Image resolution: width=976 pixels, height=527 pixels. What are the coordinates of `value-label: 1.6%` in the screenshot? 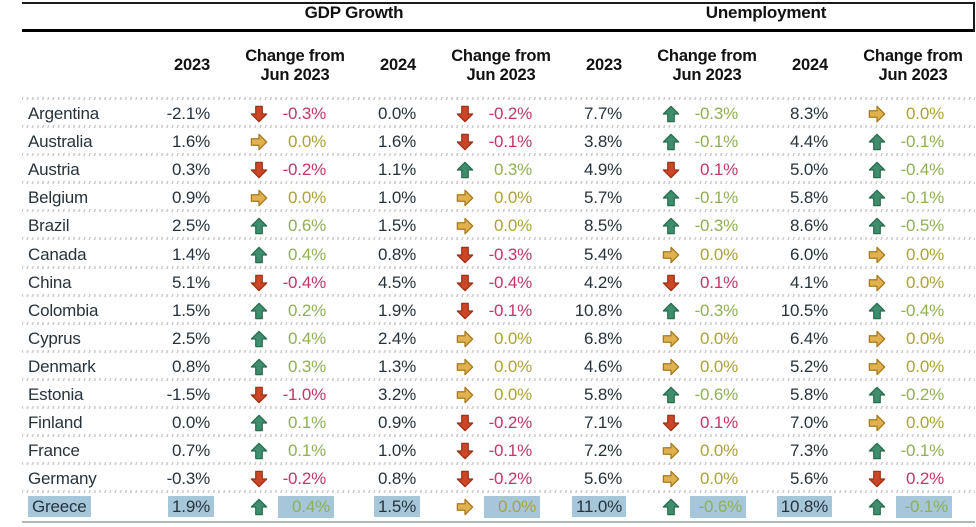 It's located at (191, 142).